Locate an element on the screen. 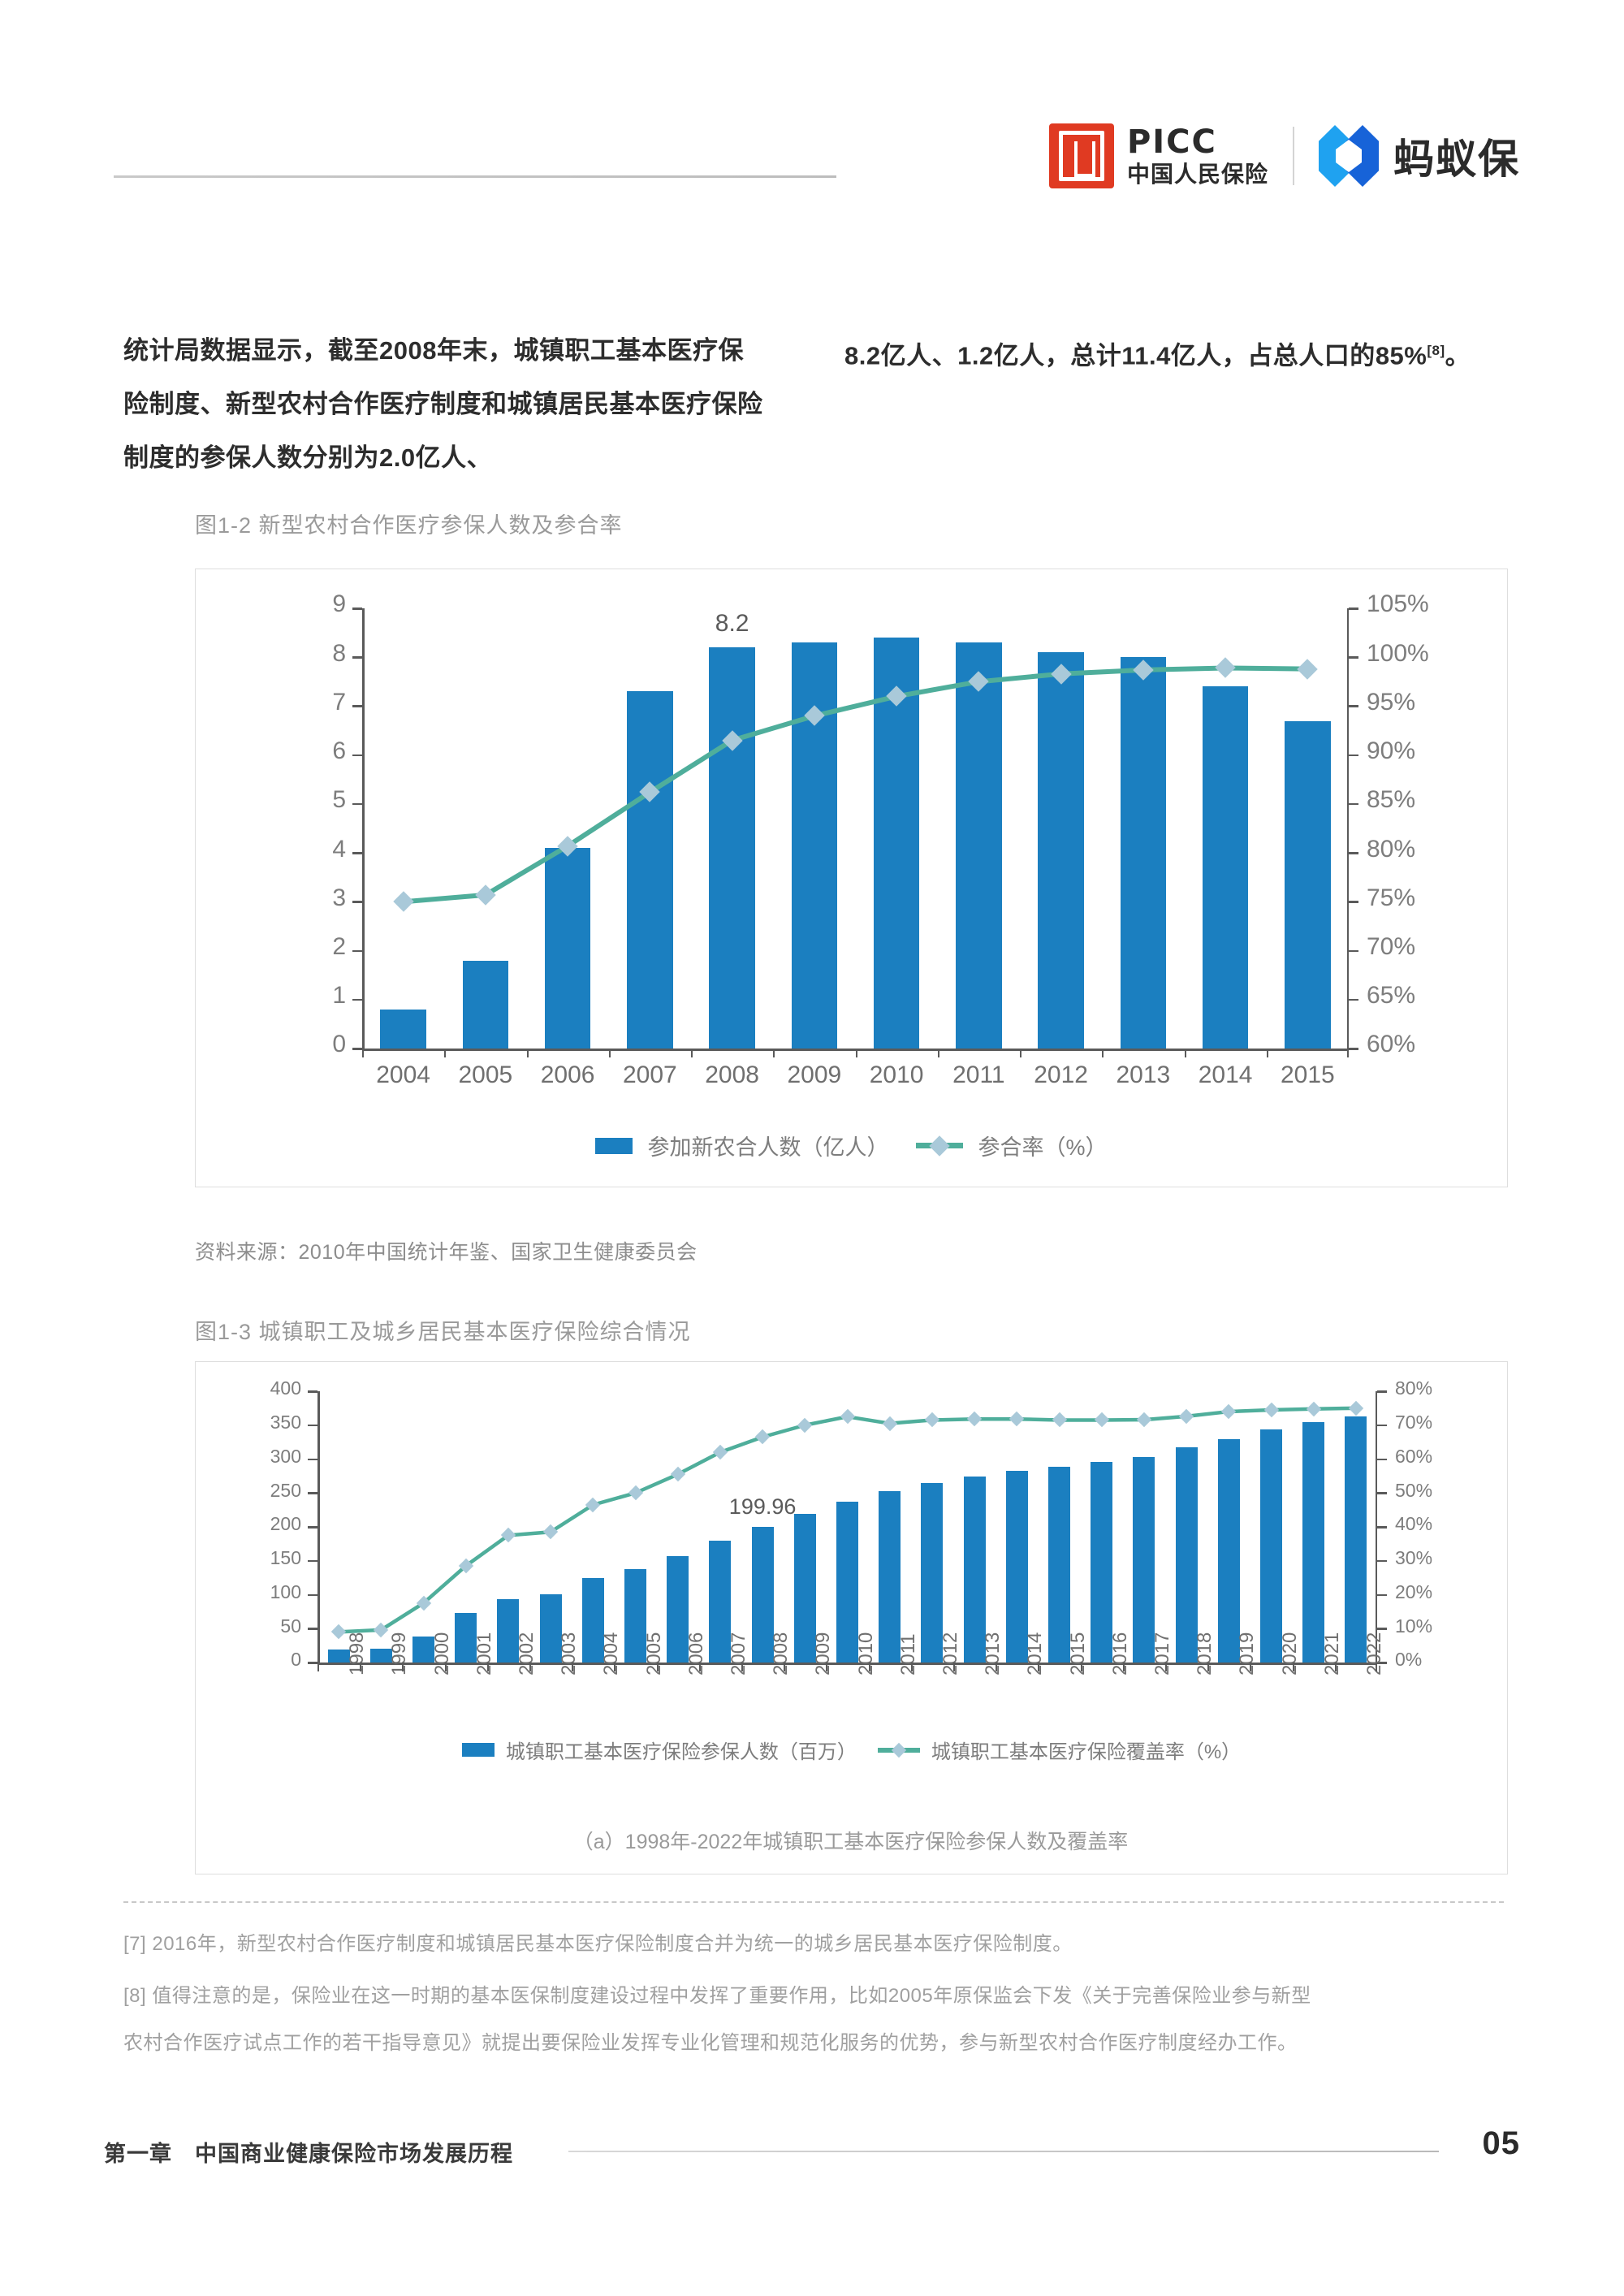 This screenshot has height=2296, width=1624. y2-axis-tick-label: 80% is located at coordinates (1391, 849).